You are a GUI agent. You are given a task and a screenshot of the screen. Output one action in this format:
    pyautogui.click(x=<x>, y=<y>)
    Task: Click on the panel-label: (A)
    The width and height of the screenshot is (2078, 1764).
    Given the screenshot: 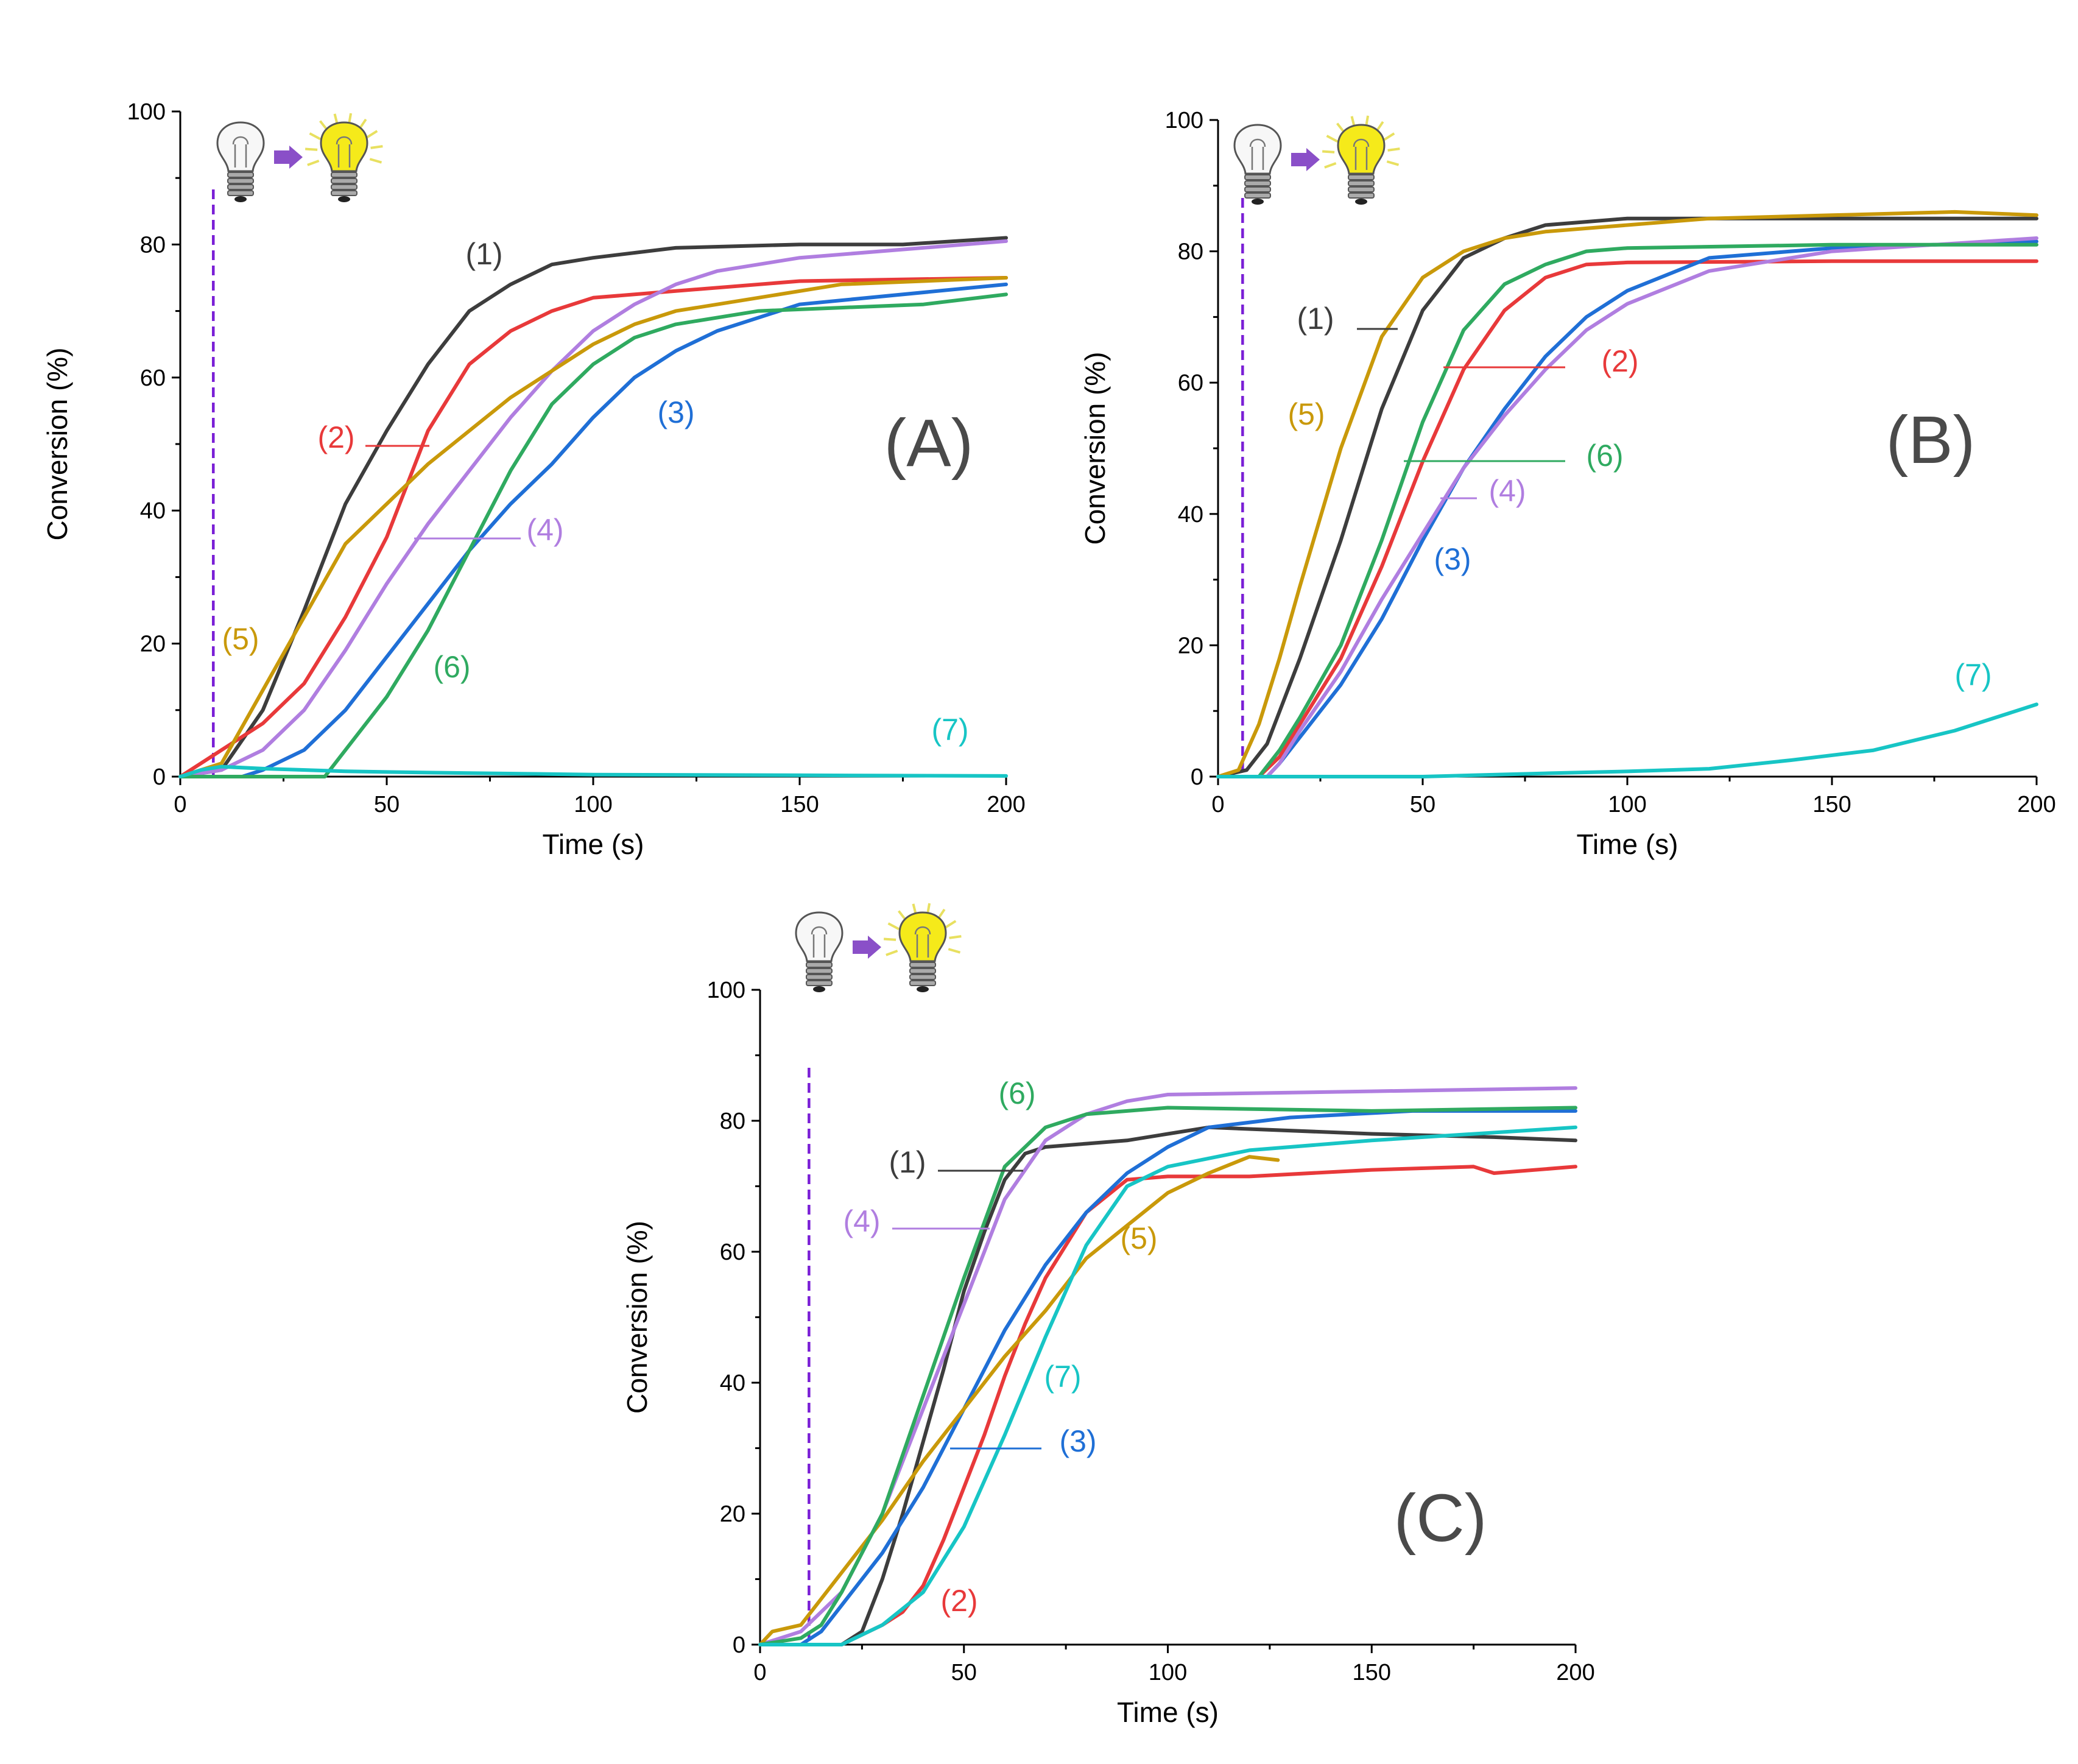 What is the action you would take?
    pyautogui.click(x=929, y=443)
    